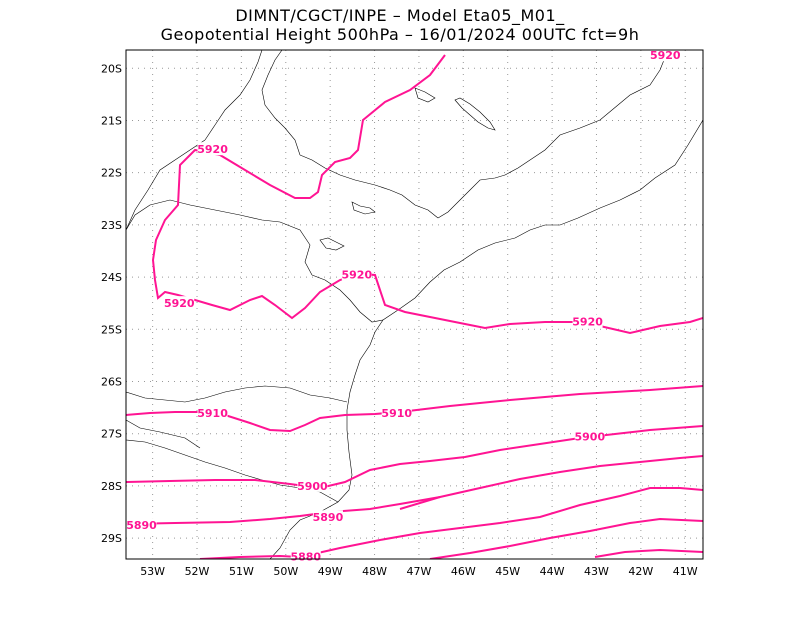  What do you see at coordinates (640, 571) in the screenshot?
I see `lon-tick-label: 42W` at bounding box center [640, 571].